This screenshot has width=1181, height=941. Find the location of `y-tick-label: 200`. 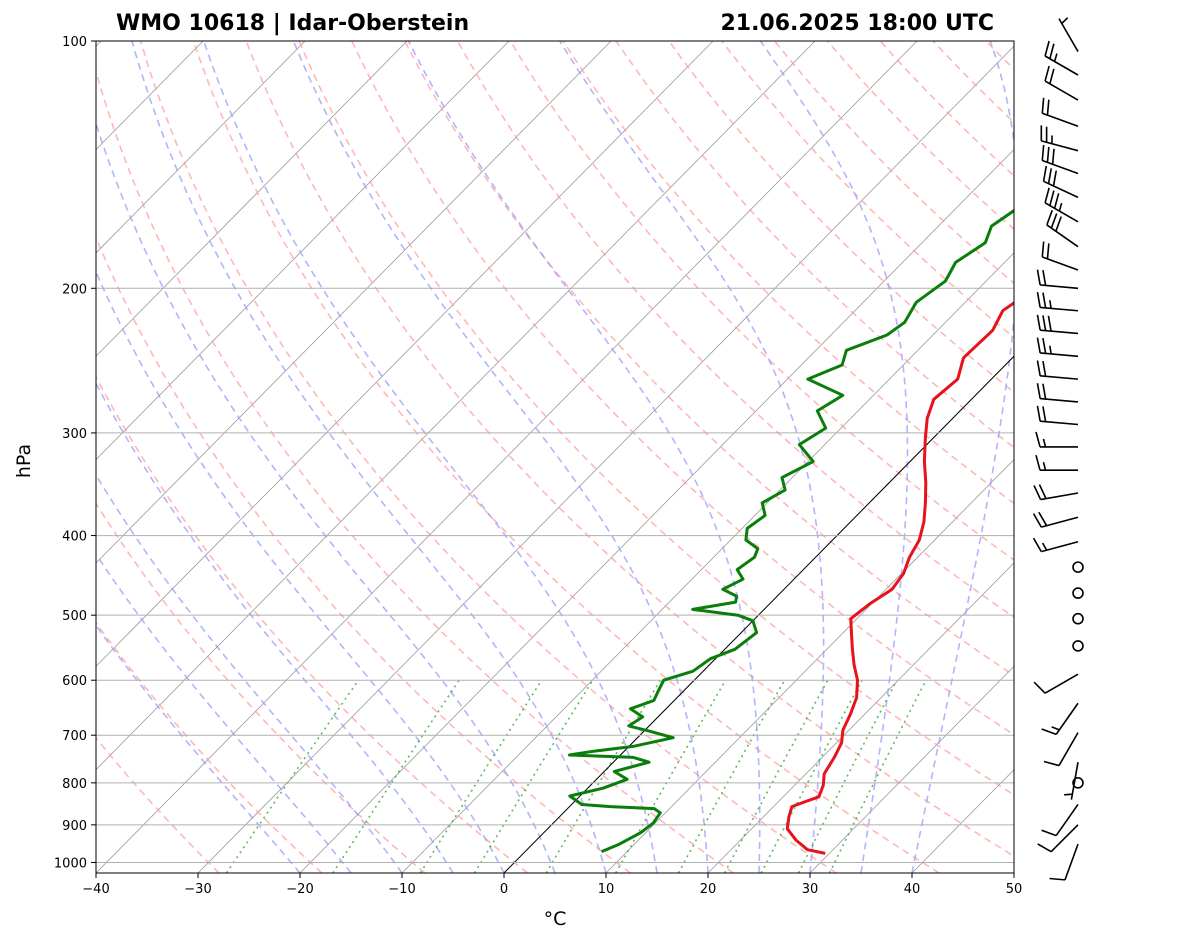

y-tick-label: 200 is located at coordinates (74, 289).